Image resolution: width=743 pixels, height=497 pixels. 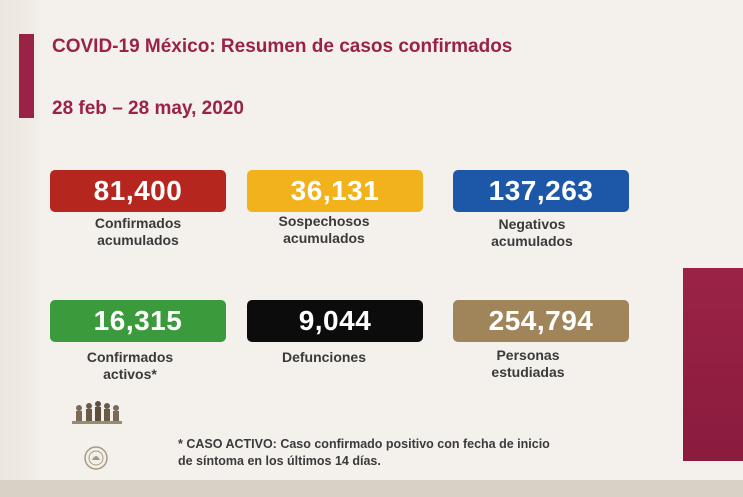 I want to click on active-confirmed-value: 16,315, so click(x=138, y=321).